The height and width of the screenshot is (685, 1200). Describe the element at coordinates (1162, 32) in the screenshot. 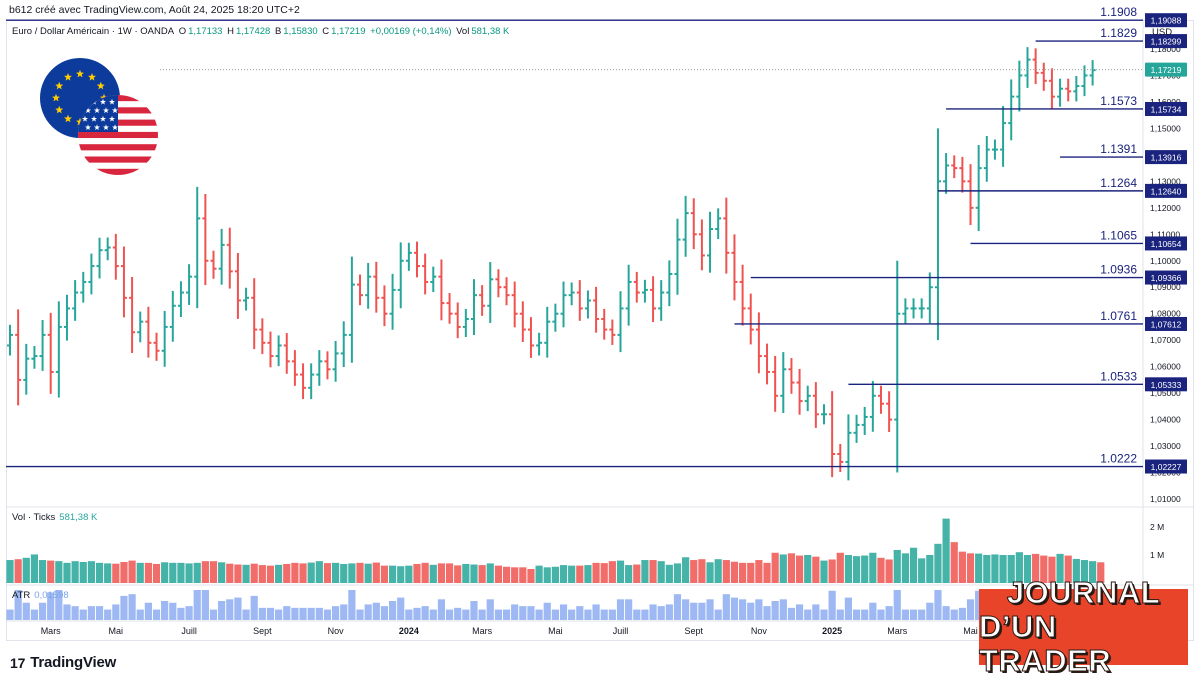

I see `currency-label: USD` at that location.